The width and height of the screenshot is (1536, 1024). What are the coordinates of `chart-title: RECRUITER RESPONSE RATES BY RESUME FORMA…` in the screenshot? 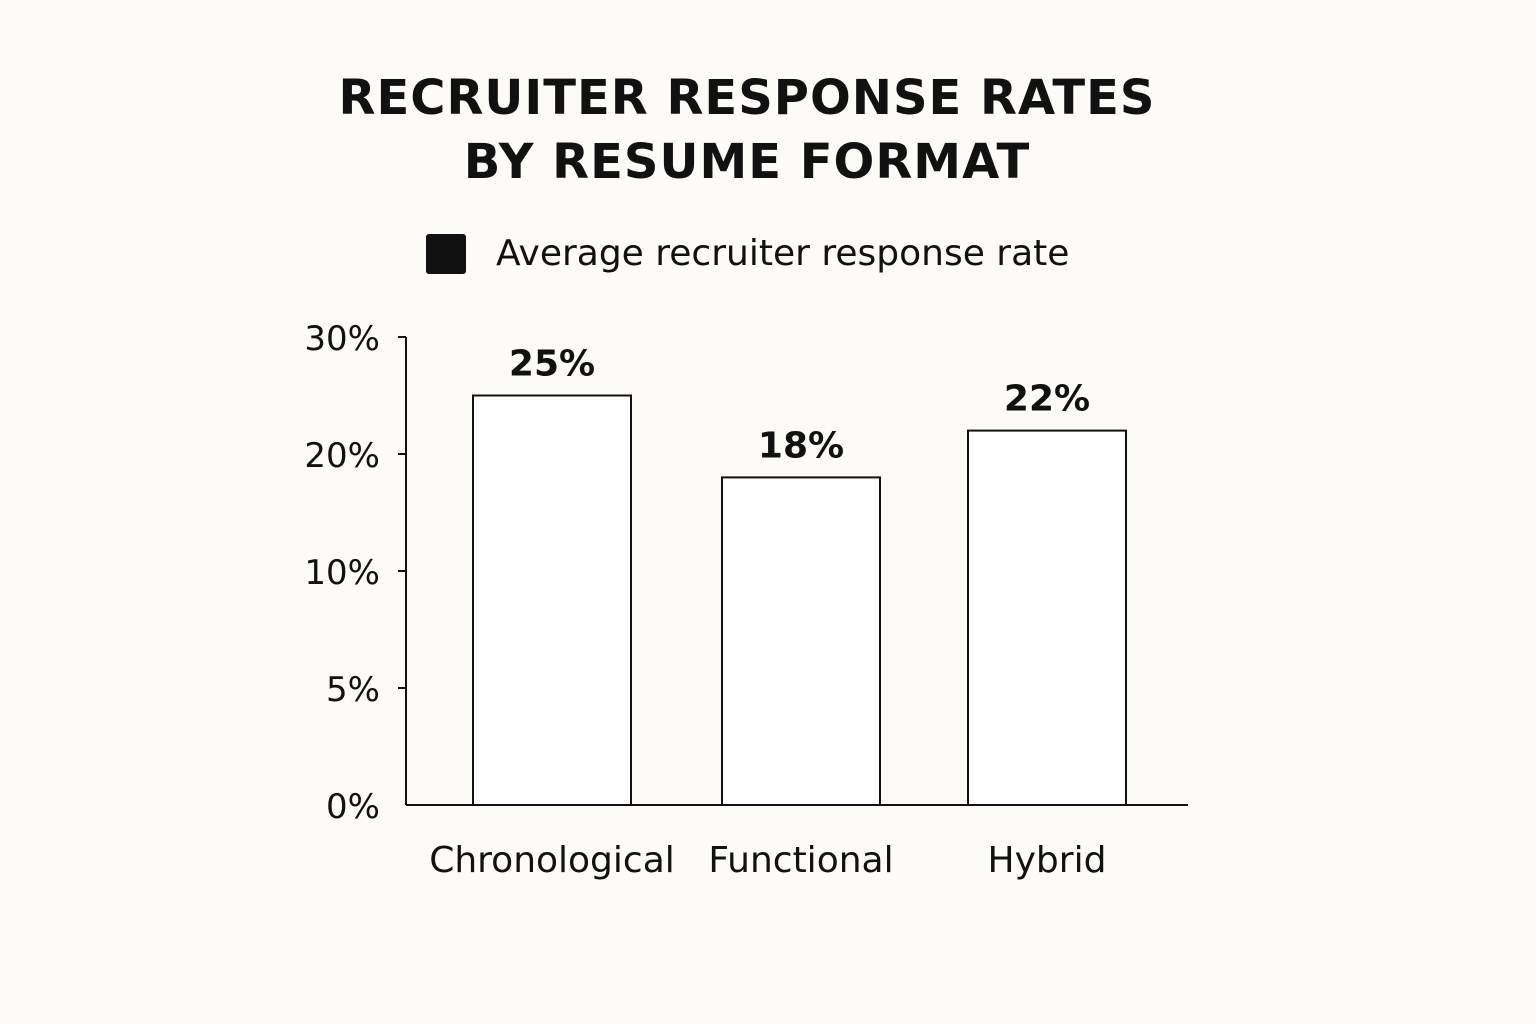 It's located at (747, 130).